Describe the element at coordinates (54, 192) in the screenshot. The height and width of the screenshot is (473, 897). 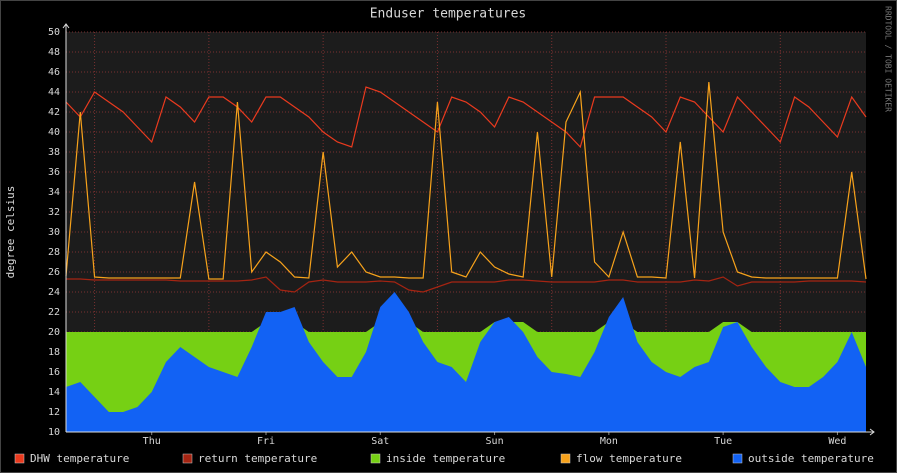
I see `y-tick-label: 34` at that location.